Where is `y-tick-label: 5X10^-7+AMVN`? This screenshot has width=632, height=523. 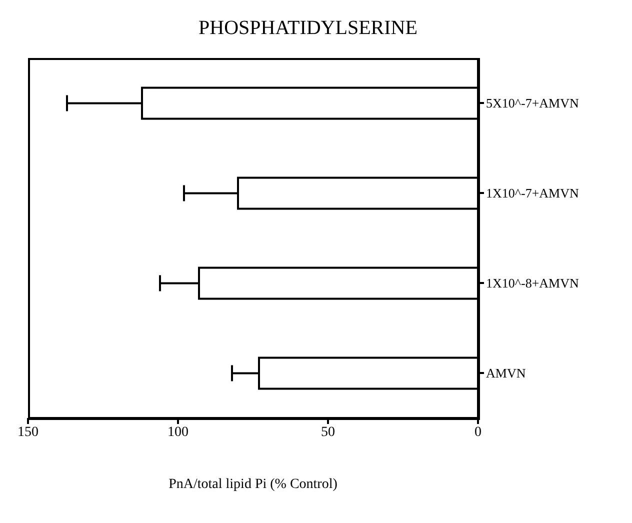 y-tick-label: 5X10^-7+AMVN is located at coordinates (533, 103).